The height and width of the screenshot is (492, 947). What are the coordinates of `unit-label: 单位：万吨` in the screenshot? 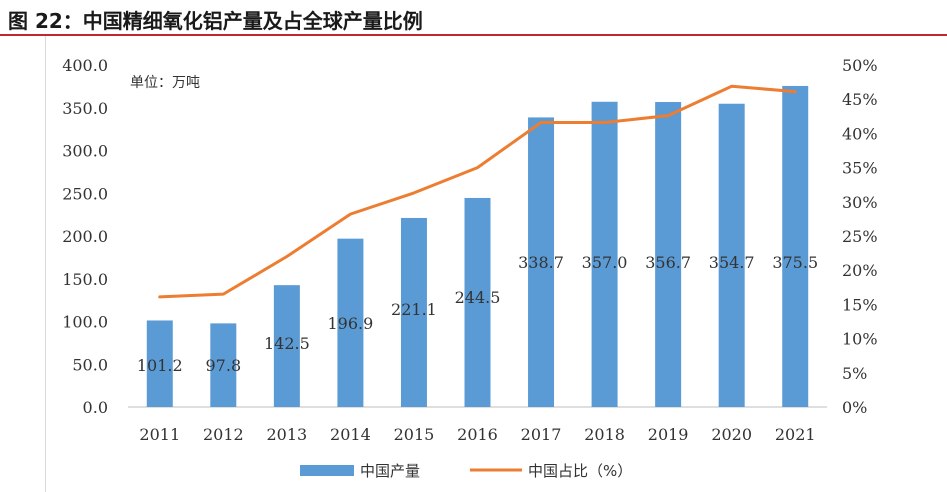 It's located at (165, 83).